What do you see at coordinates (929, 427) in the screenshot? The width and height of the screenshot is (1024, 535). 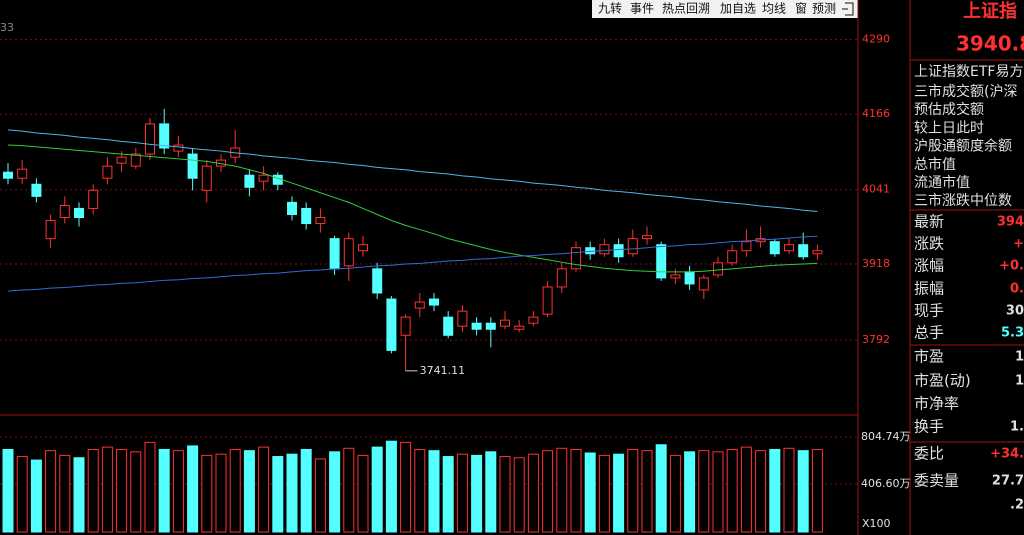 I see `row-label: 换手` at bounding box center [929, 427].